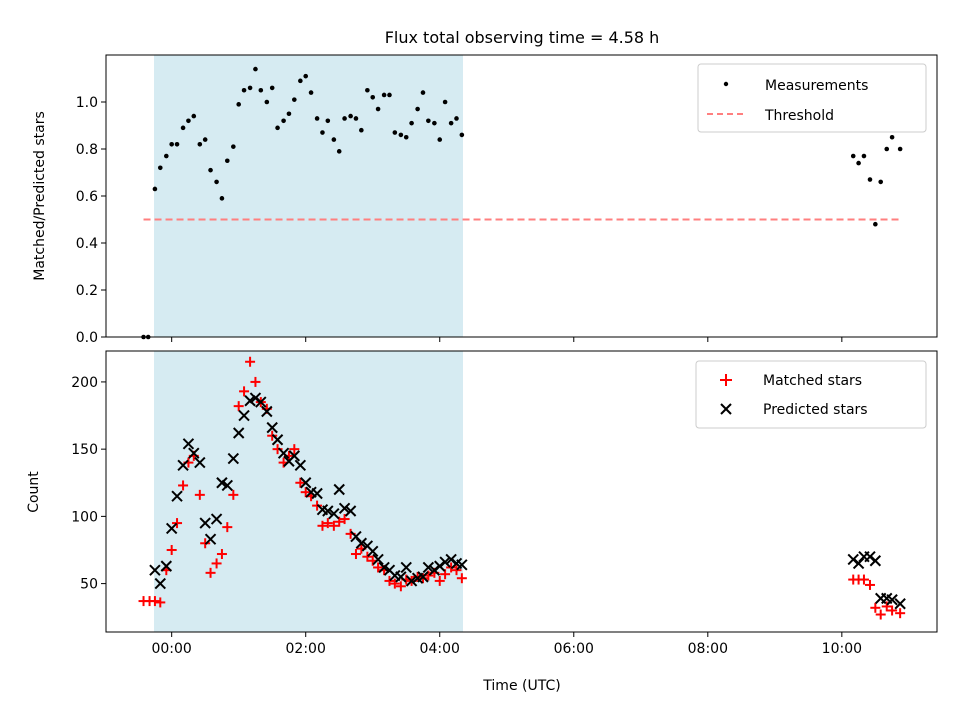  Describe the element at coordinates (521, 686) in the screenshot. I see `x-axis-label: Time (UTC)` at that location.